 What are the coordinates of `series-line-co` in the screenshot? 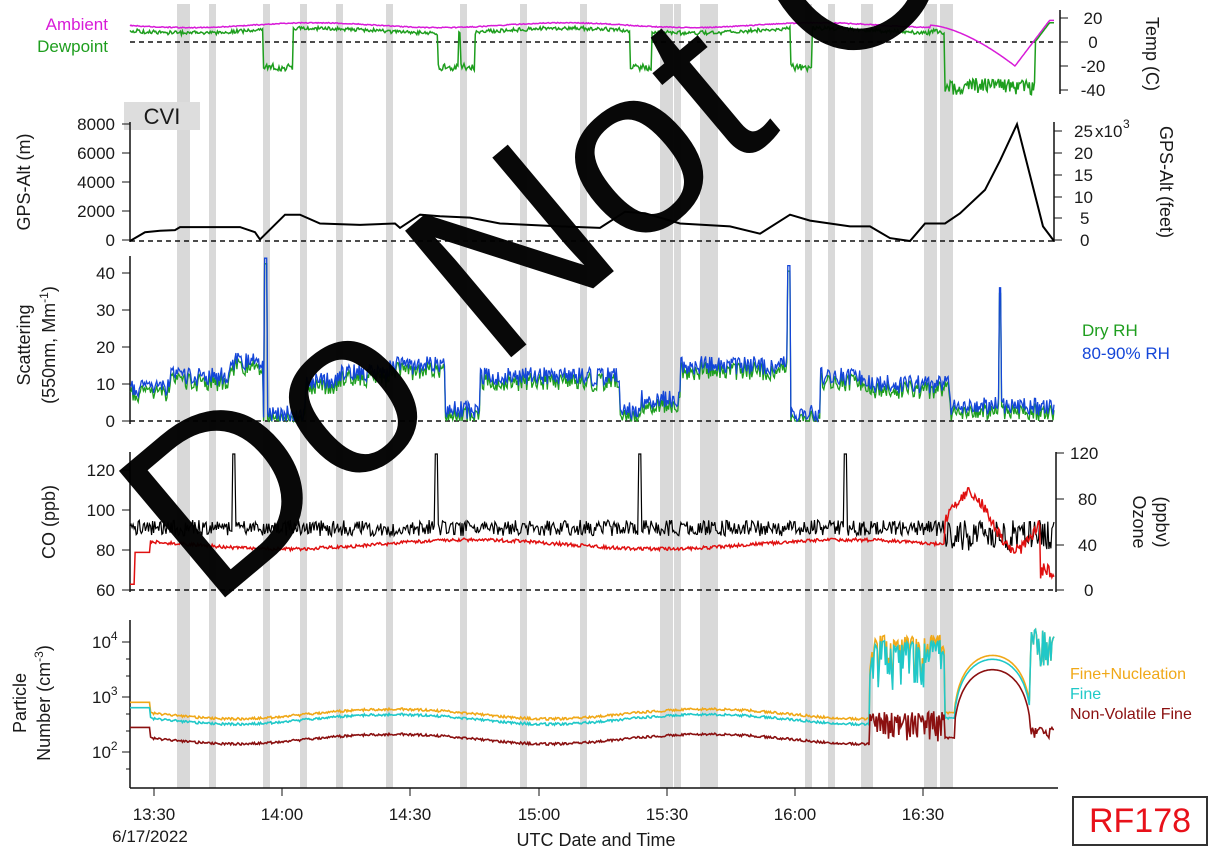 It's located at (592, 503).